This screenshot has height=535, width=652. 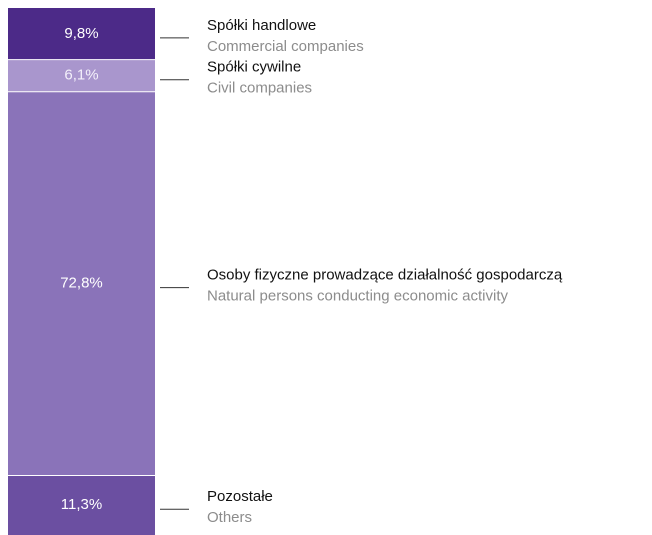 I want to click on value-label: 9,8%, so click(x=81, y=33).